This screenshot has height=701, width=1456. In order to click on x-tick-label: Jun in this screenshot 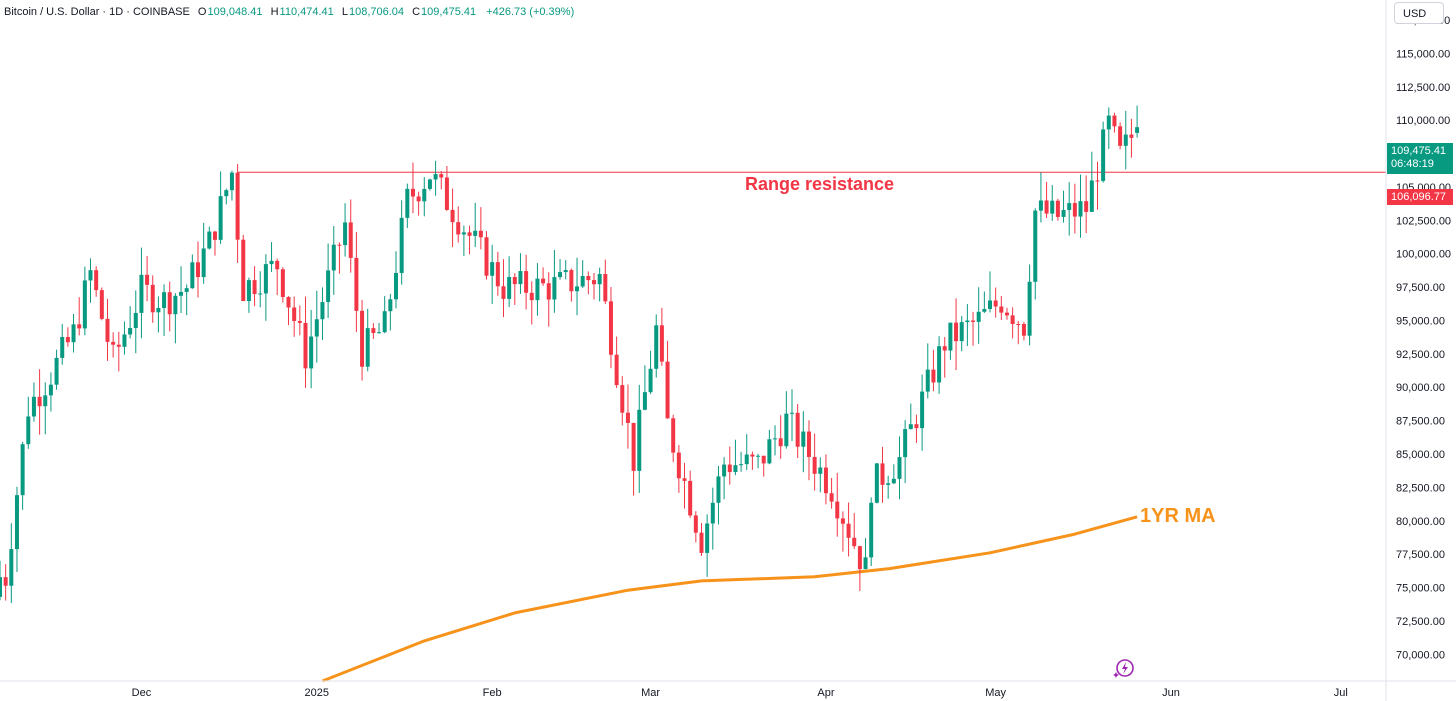, I will do `click(1171, 693)`.